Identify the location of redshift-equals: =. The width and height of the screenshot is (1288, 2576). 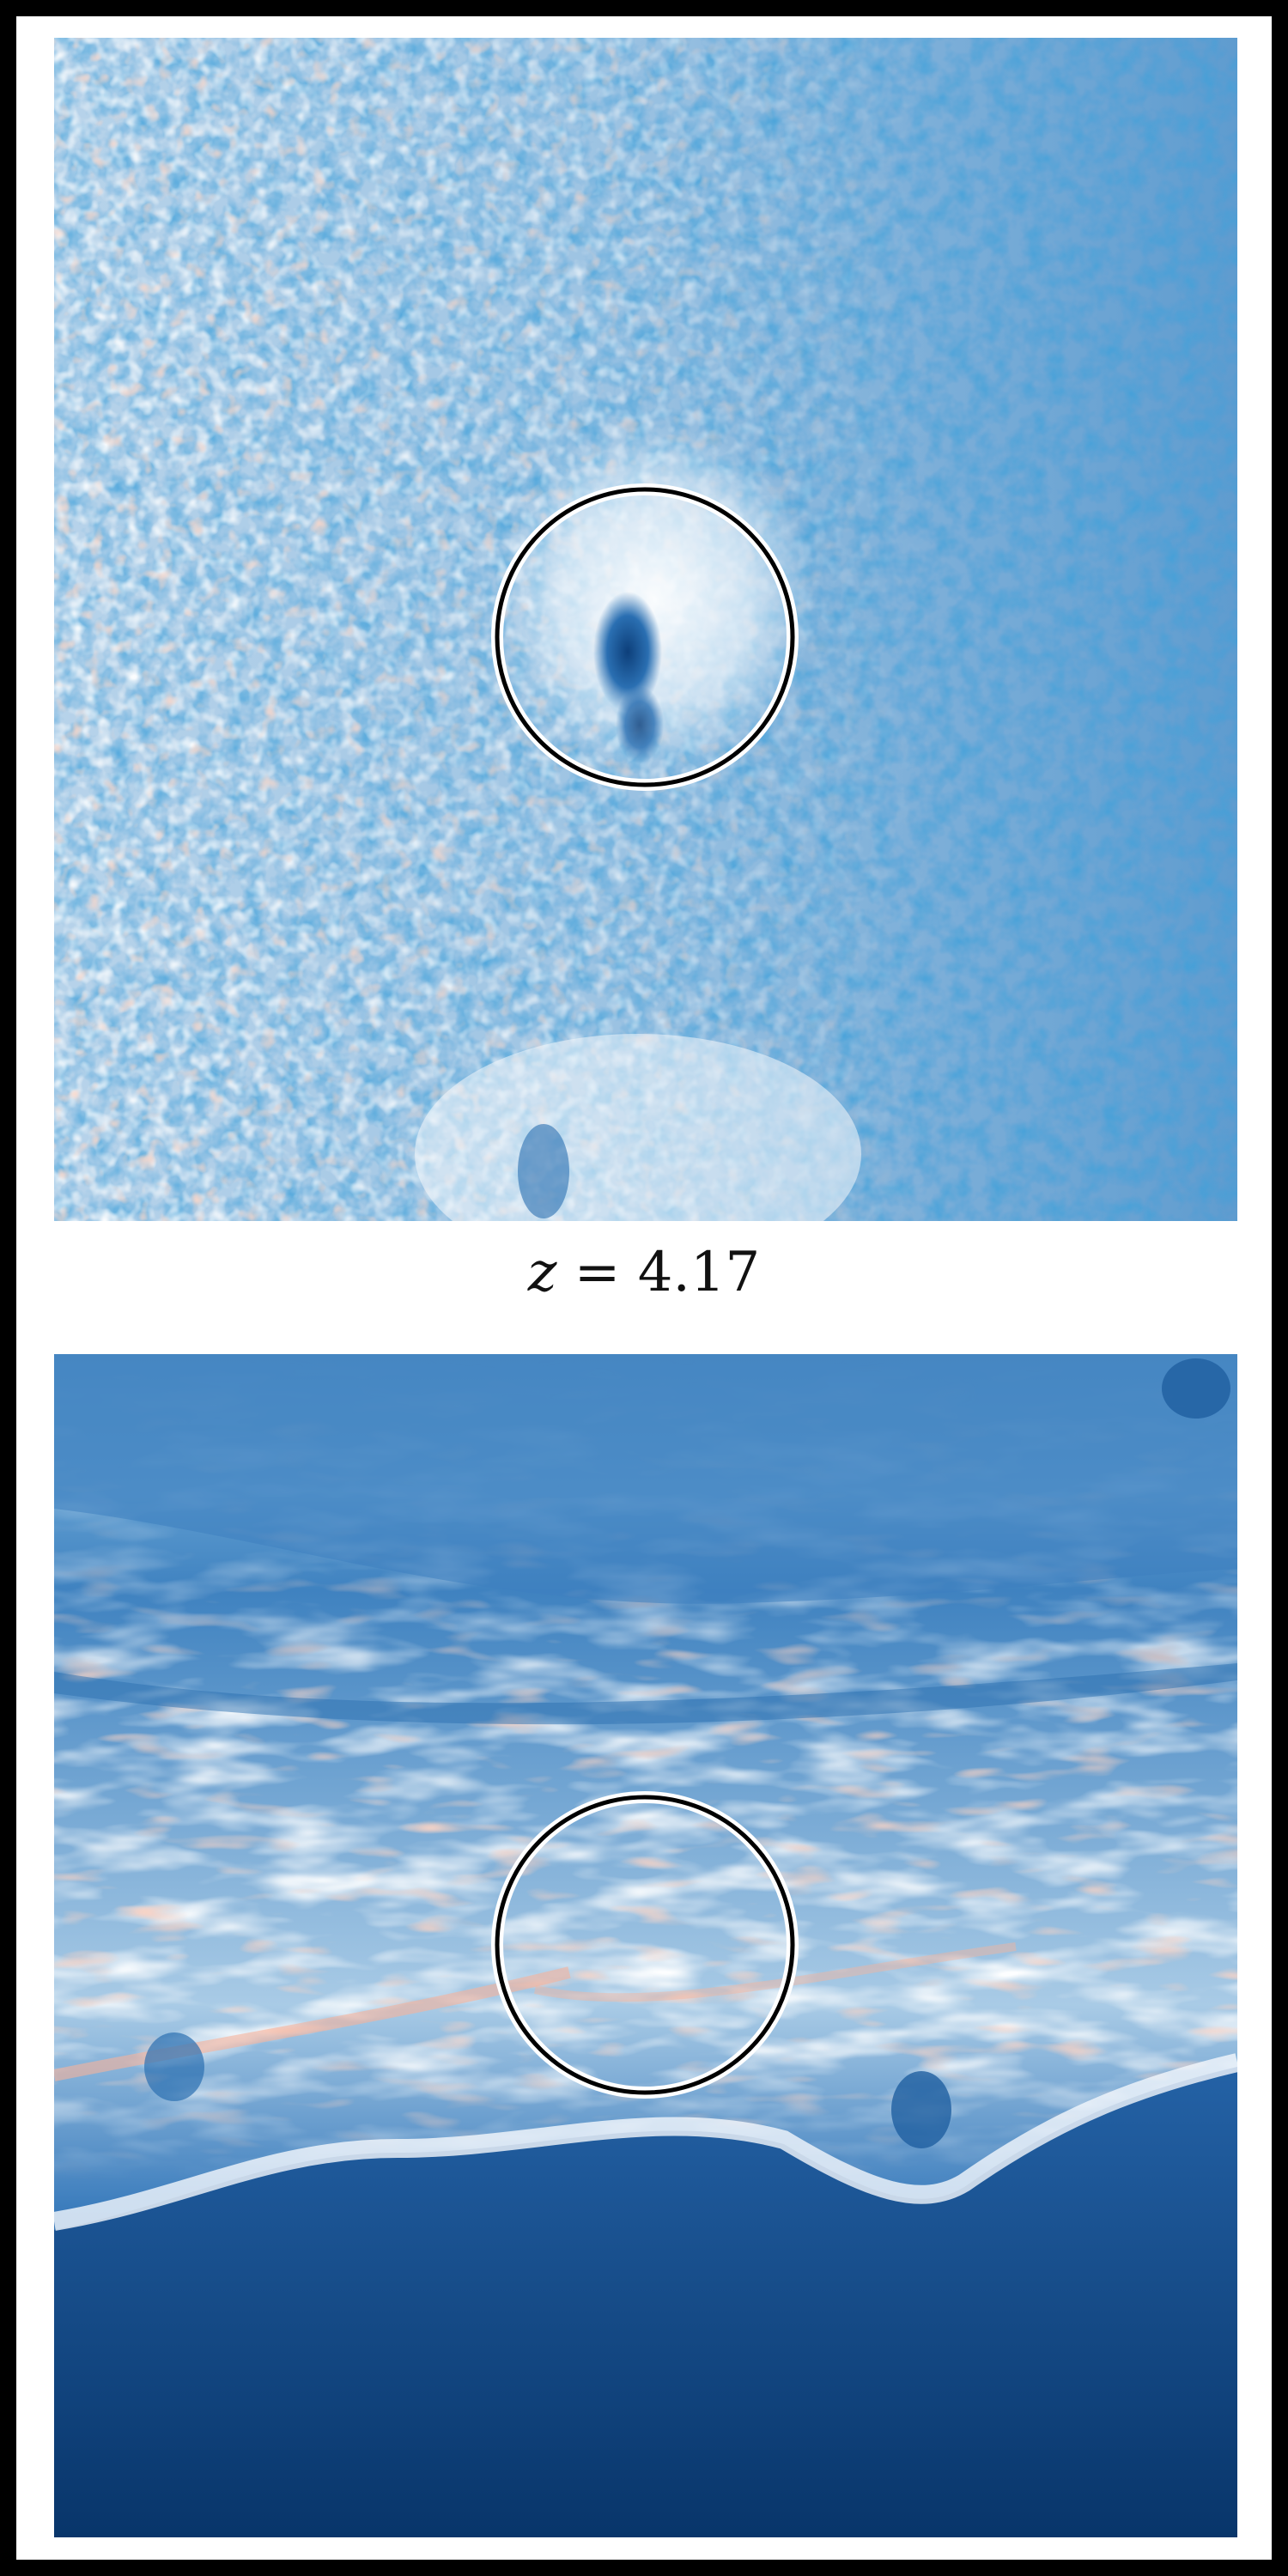
(597, 1272).